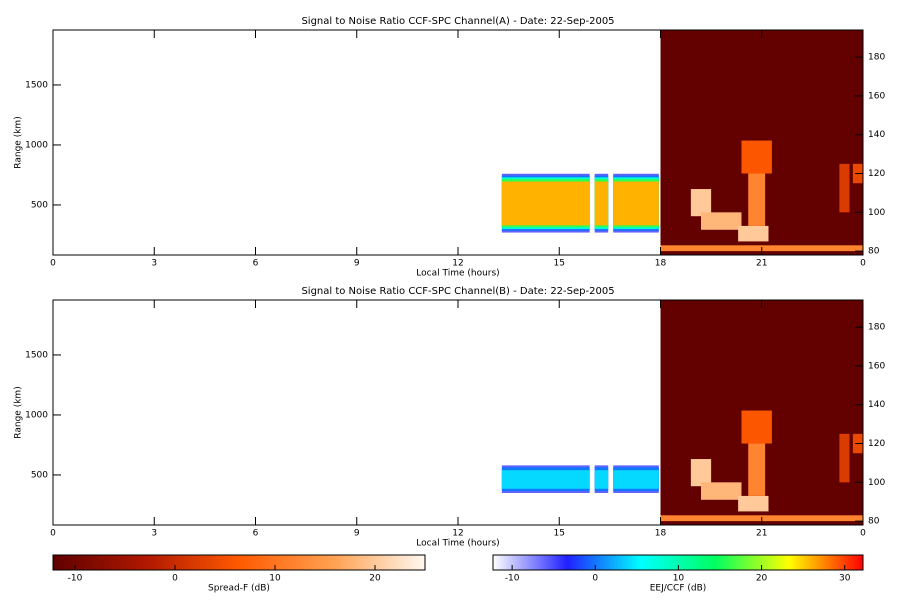  Describe the element at coordinates (678, 589) in the screenshot. I see `colorbar-label: EEJ/CCF (dB)` at that location.